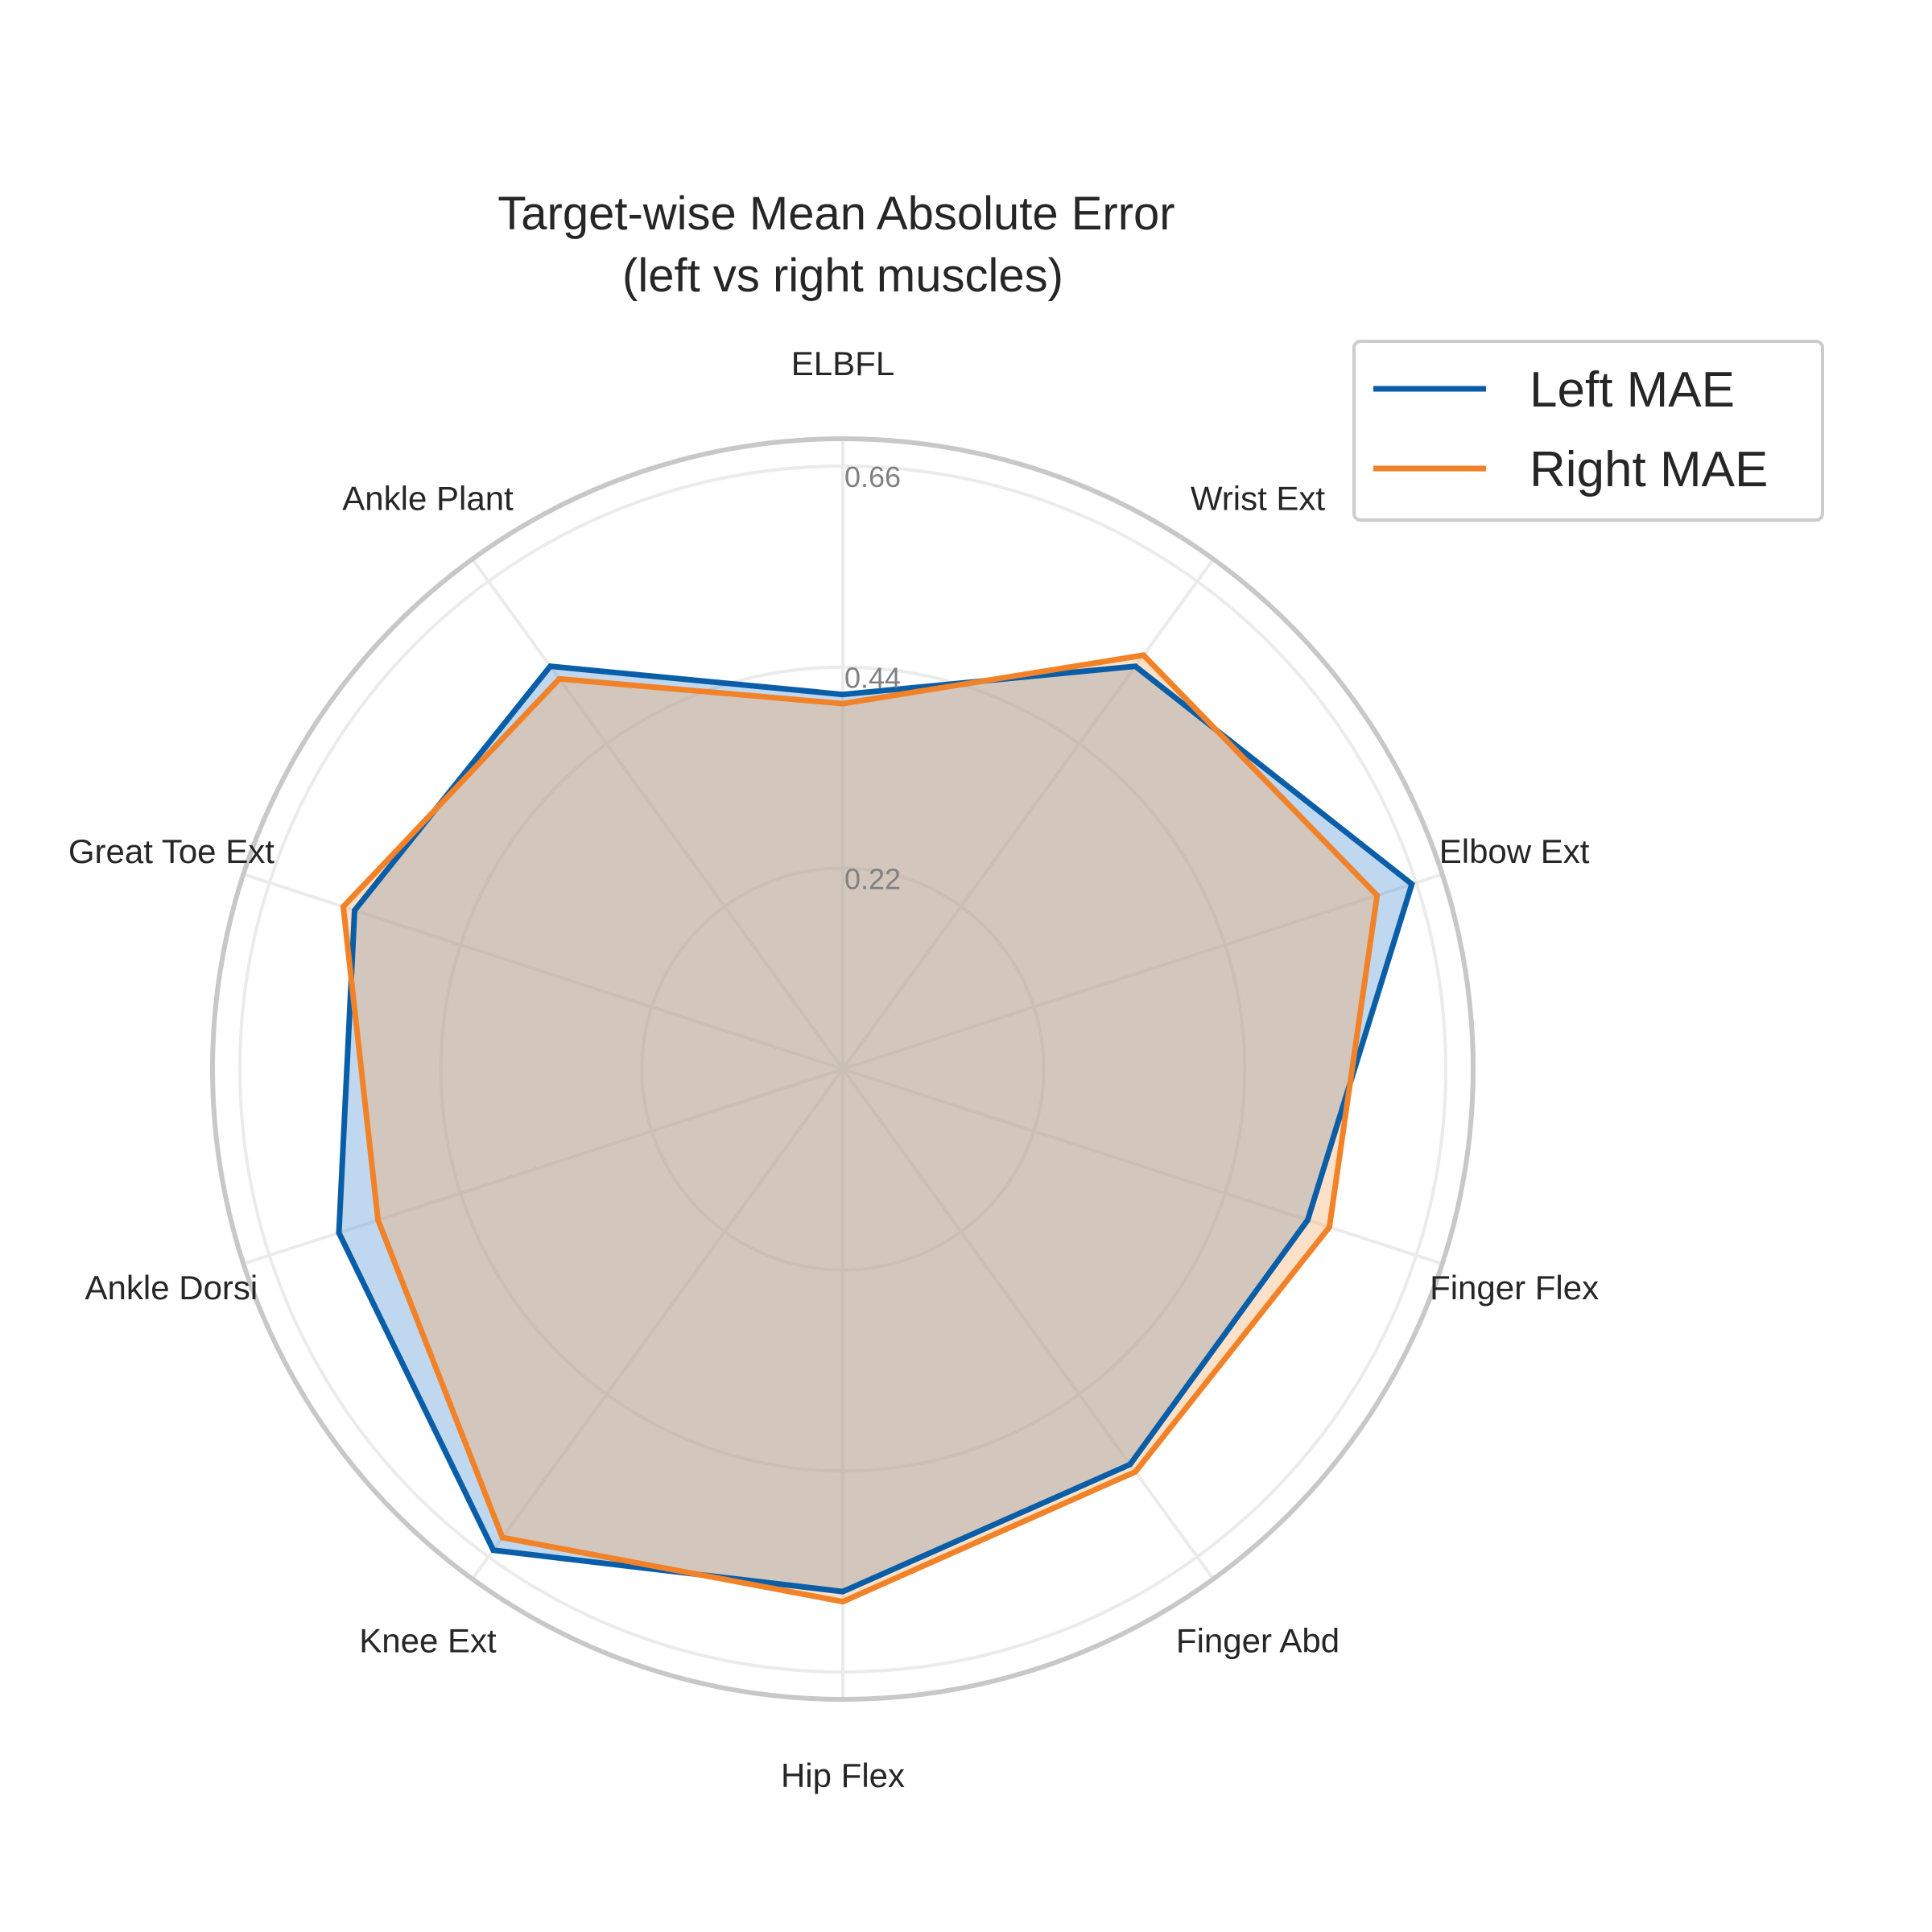 Image resolution: width=1932 pixels, height=1932 pixels. What do you see at coordinates (872, 878) in the screenshot?
I see `radial-tick-label-1: 0.22` at bounding box center [872, 878].